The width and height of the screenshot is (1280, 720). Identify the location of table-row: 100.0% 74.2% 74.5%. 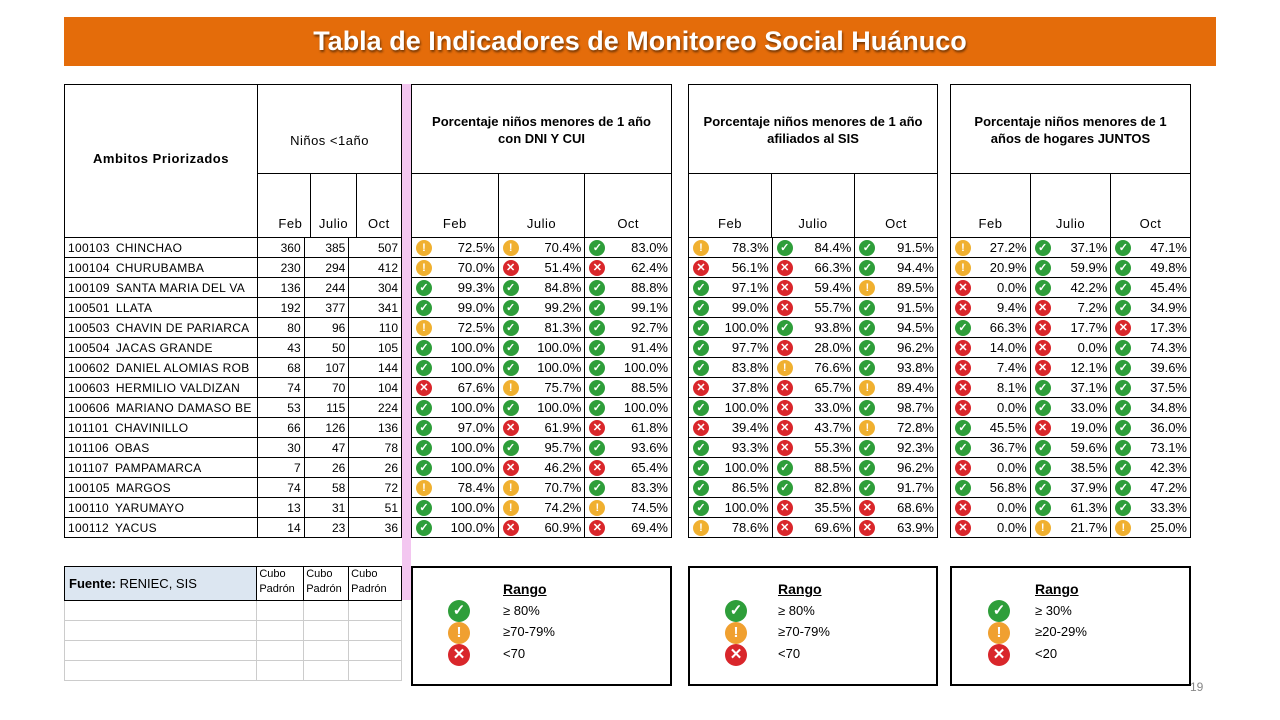
(541, 507).